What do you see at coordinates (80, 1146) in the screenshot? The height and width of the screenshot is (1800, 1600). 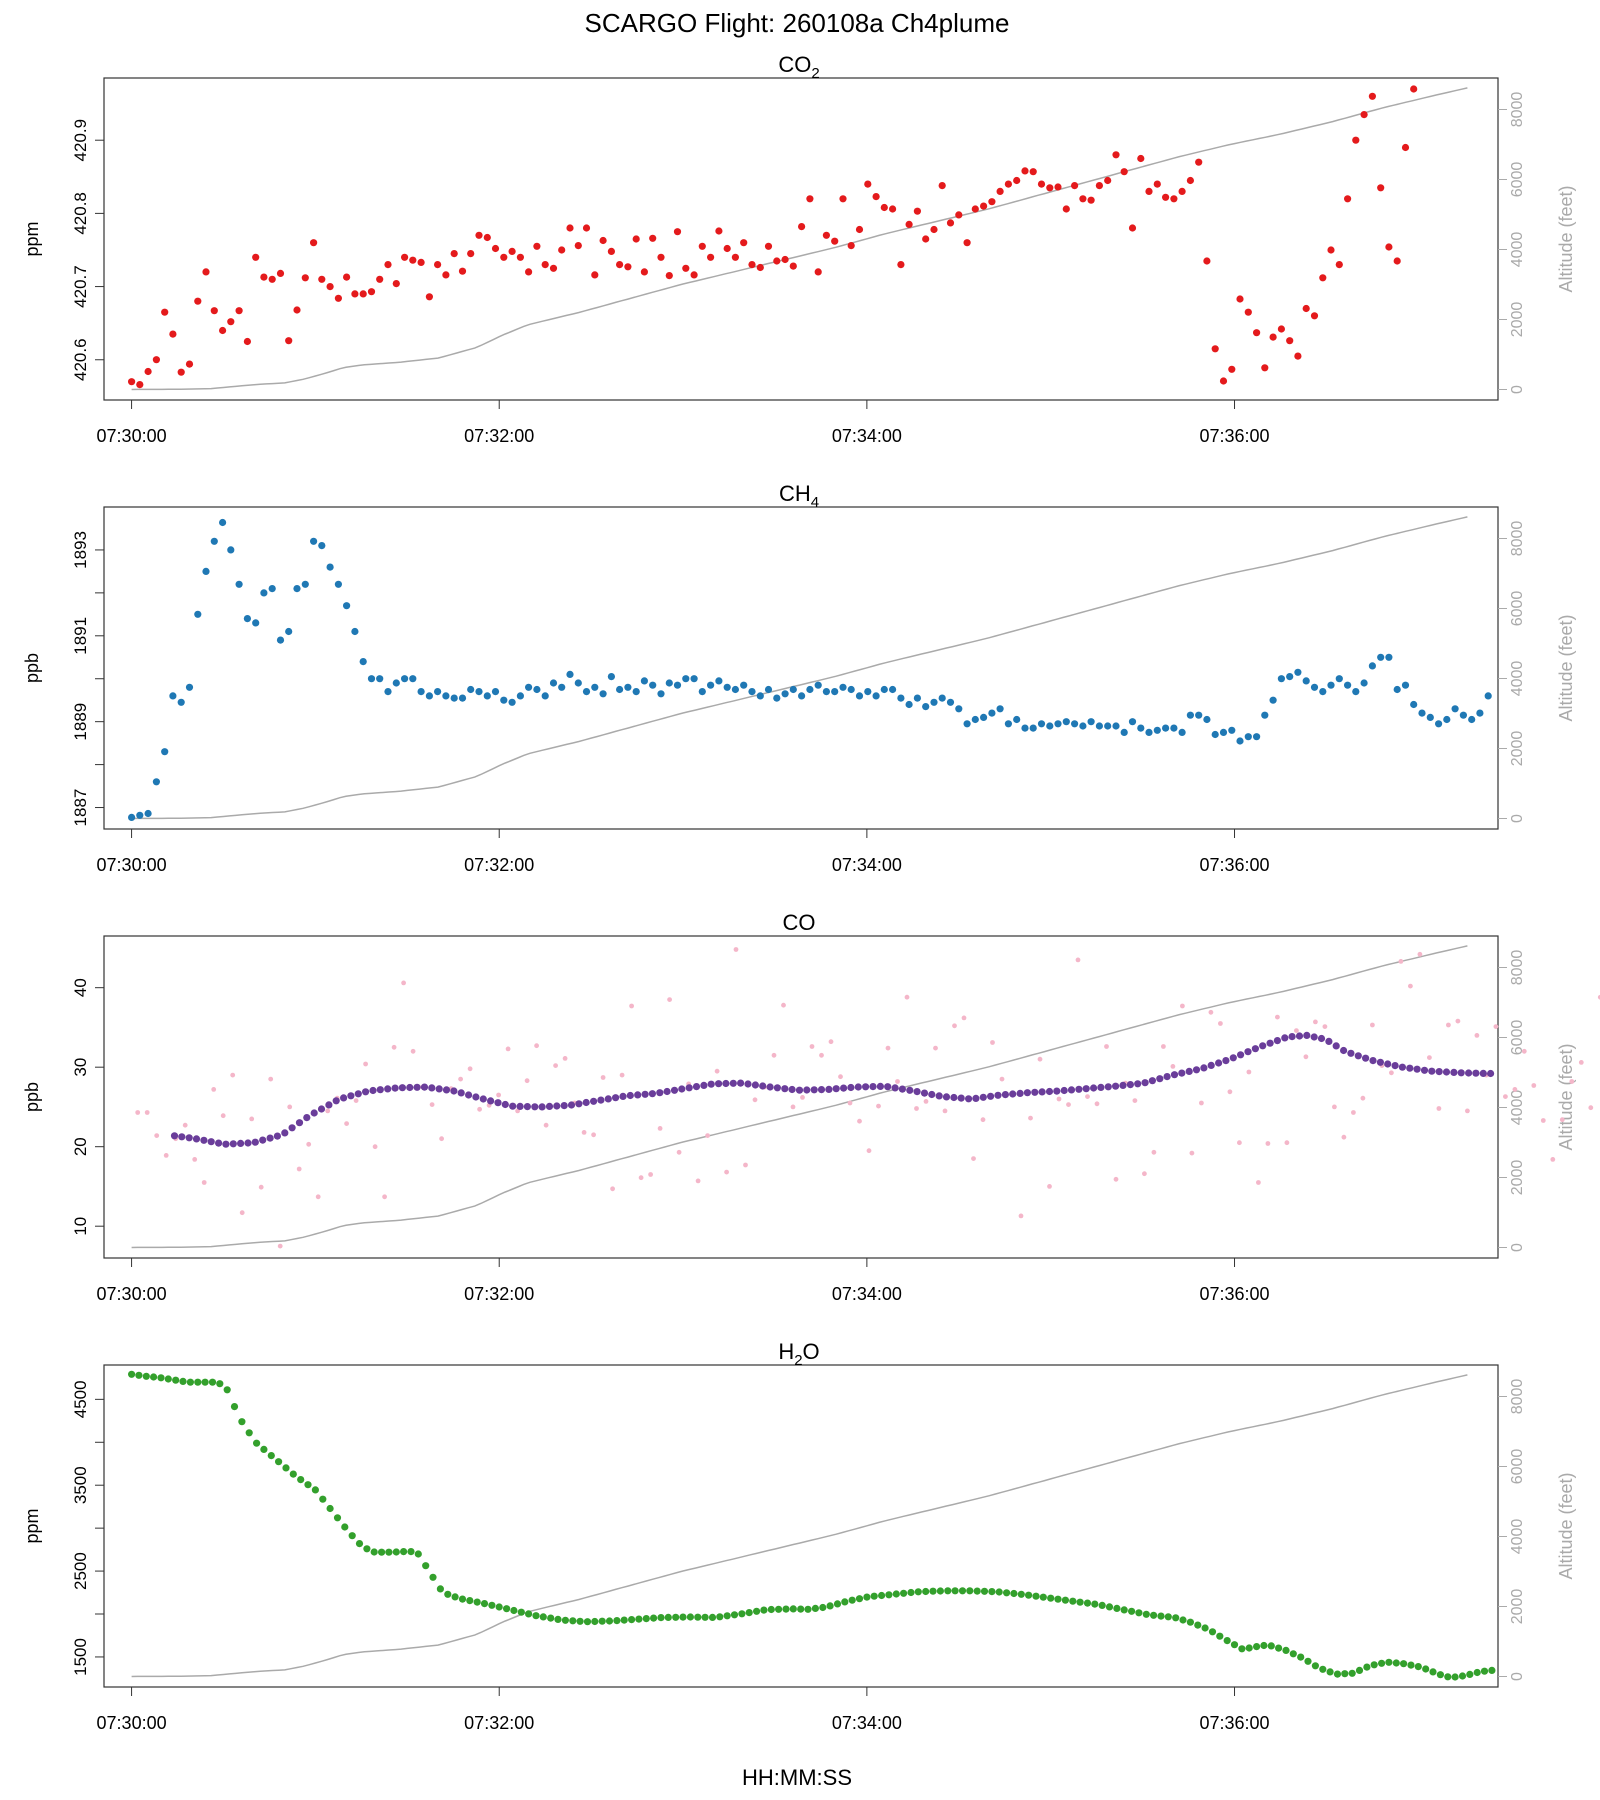 I see `y-tick-label-co: 20` at bounding box center [80, 1146].